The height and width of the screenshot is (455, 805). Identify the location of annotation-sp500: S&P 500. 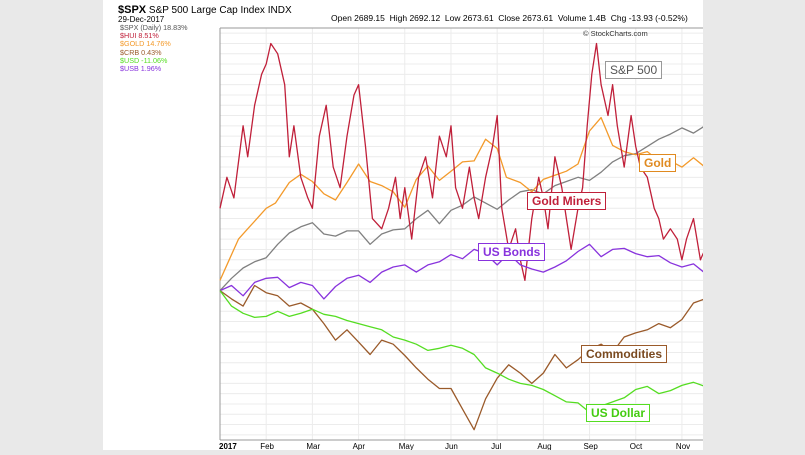
(634, 70).